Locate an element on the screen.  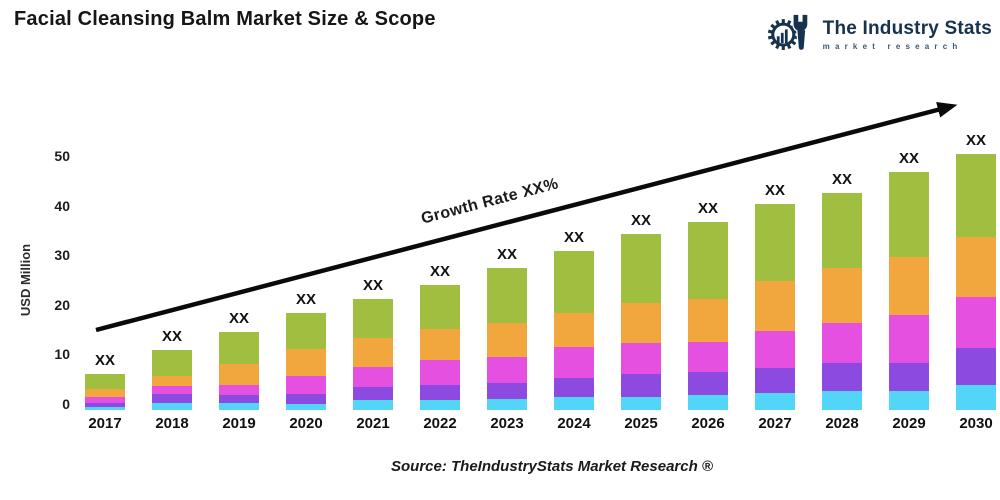
bar-value-label-2018: XX is located at coordinates (171, 337).